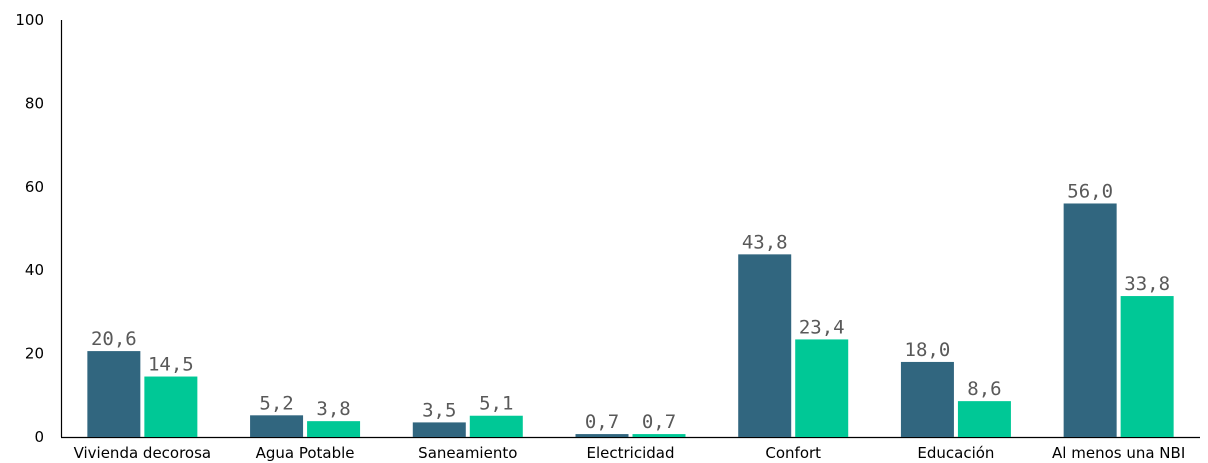  Describe the element at coordinates (39, 437) in the screenshot. I see `y-tick-label: 0` at that location.